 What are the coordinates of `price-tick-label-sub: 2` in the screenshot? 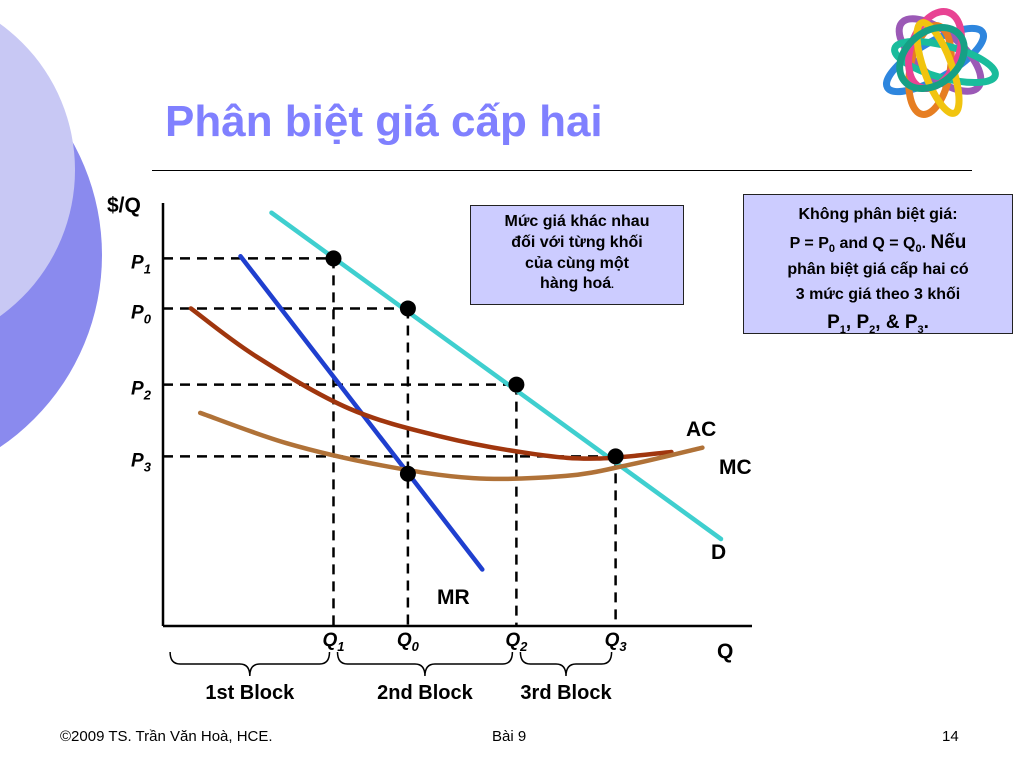 It's located at (147, 395).